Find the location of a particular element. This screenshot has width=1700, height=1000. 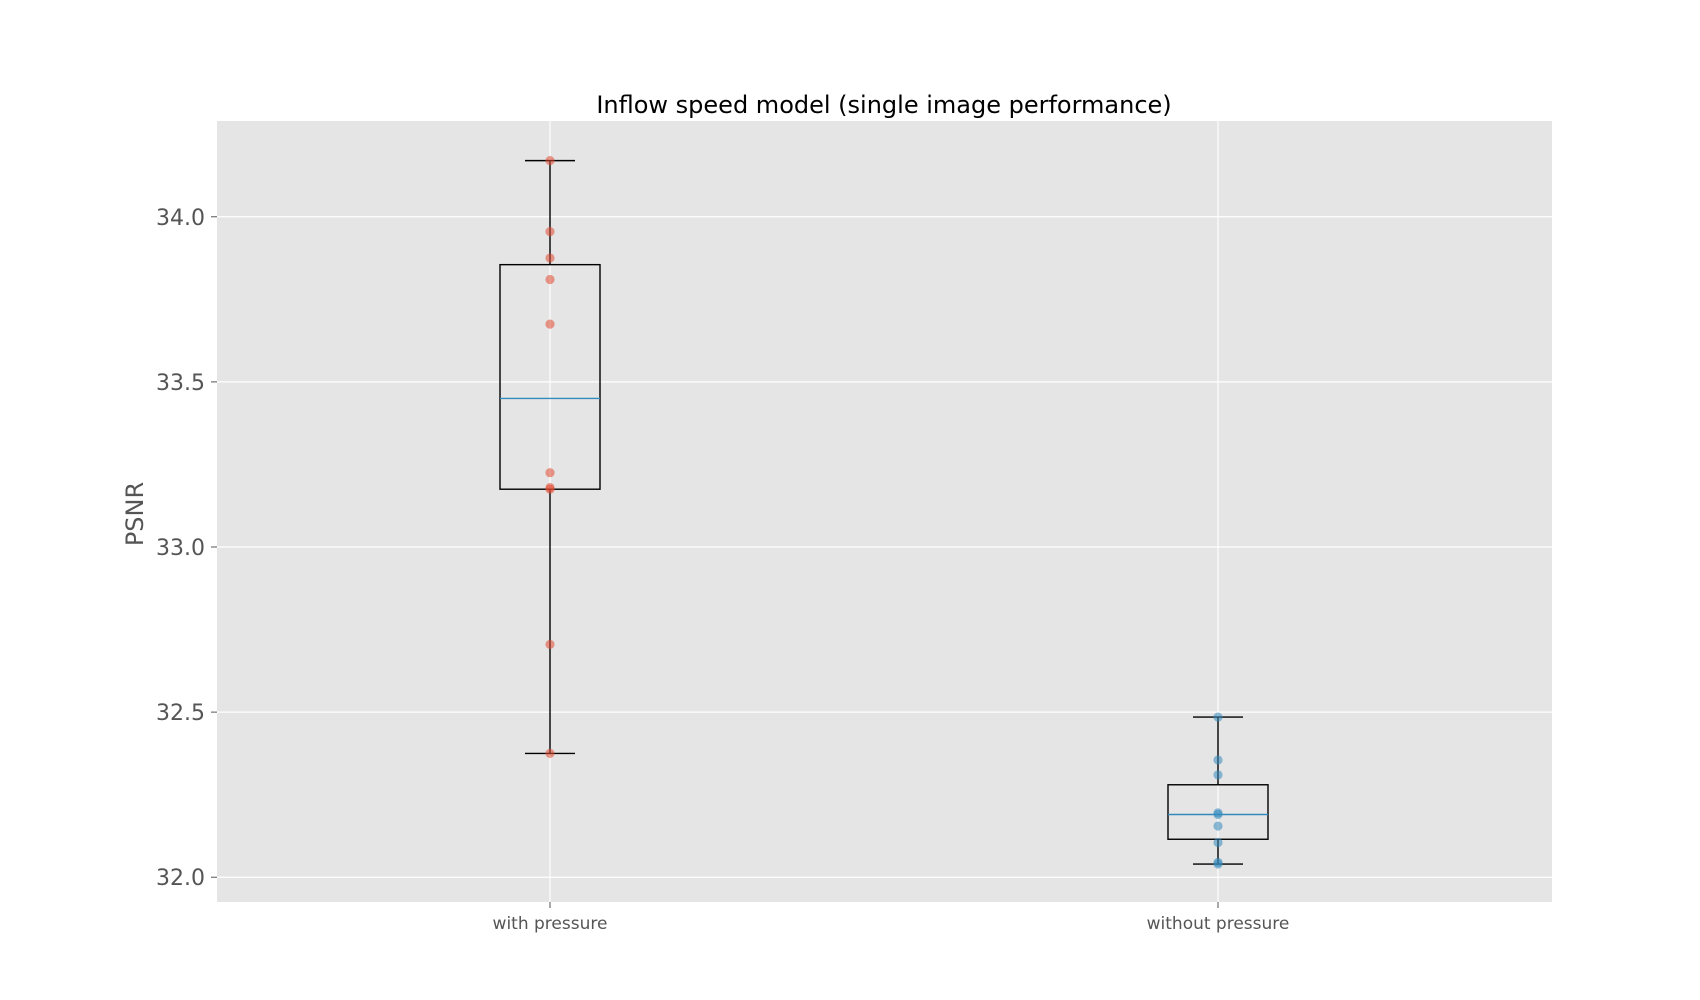

y-axis-label: PSNR is located at coordinates (135, 514).